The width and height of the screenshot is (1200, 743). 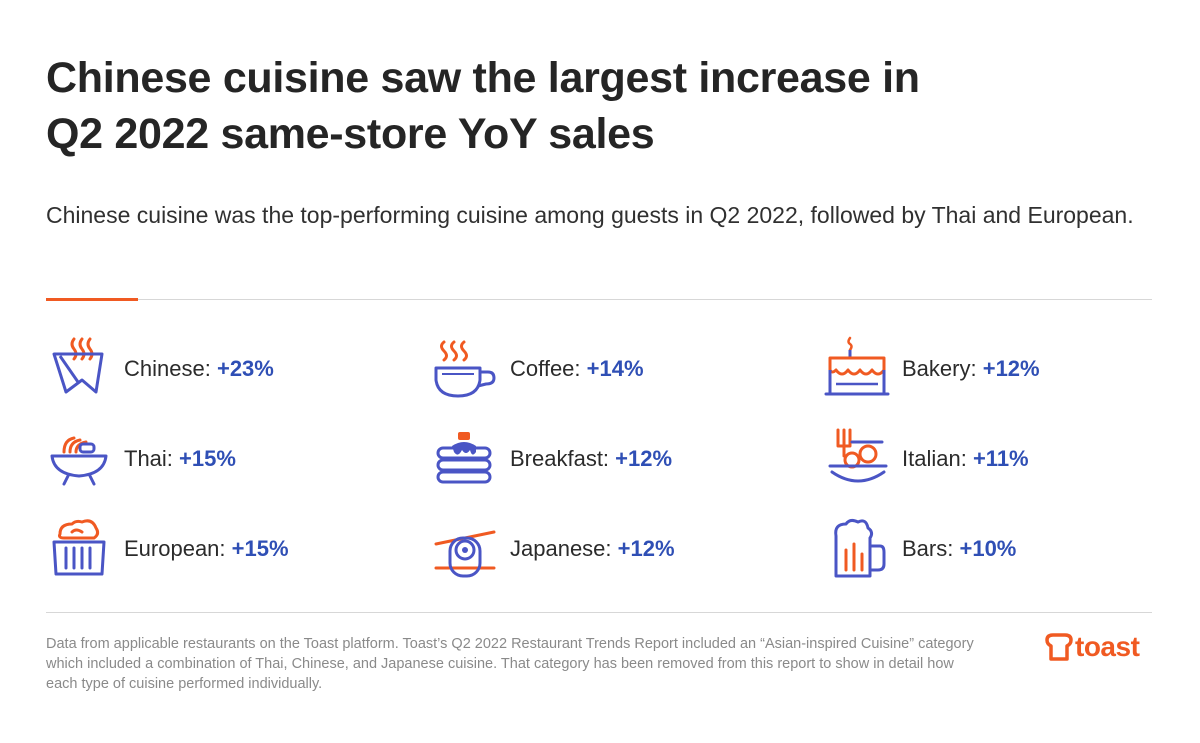 I want to click on pancakes-icon, so click(x=464, y=458).